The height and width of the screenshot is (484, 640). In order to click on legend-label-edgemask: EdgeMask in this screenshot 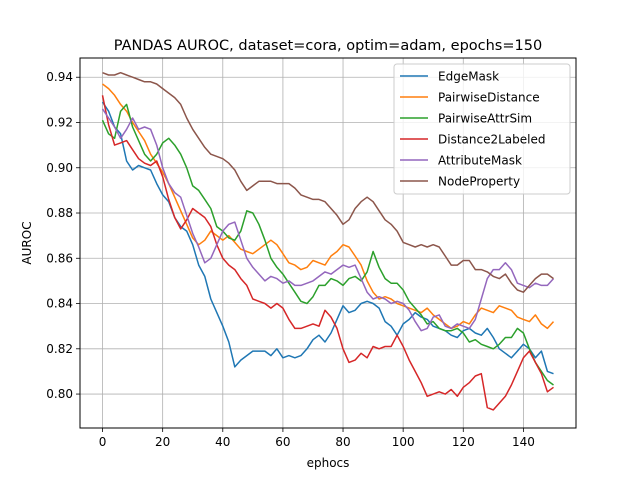, I will do `click(468, 77)`.